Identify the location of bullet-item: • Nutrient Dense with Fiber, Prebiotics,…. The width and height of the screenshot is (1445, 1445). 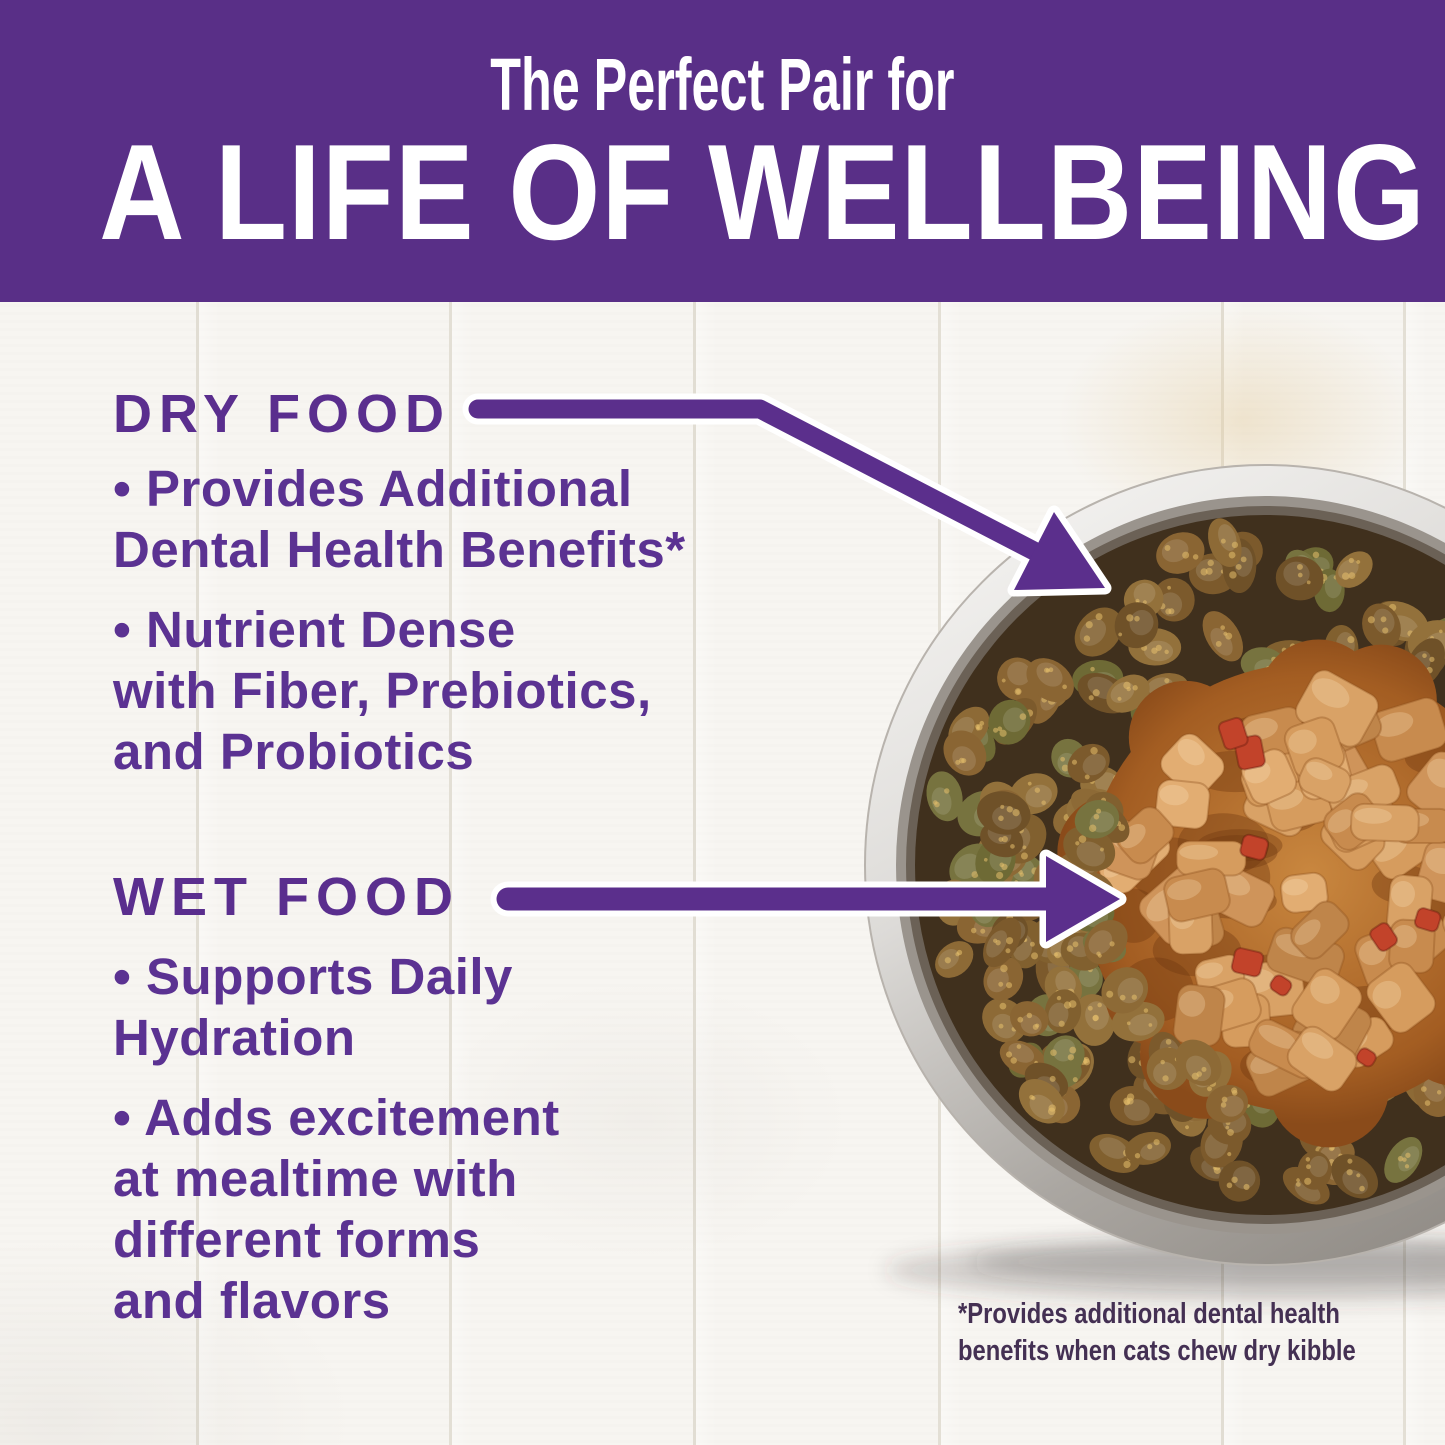
(399, 690).